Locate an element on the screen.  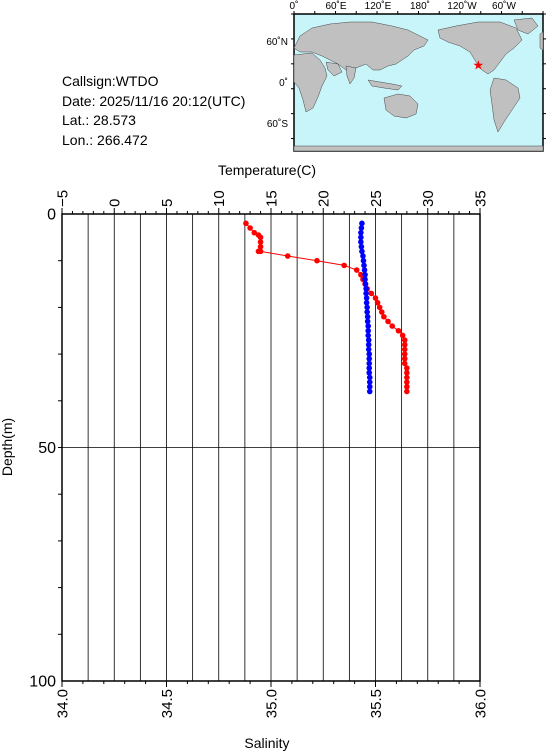
temperature-tick-label: 5 is located at coordinates (167, 203).